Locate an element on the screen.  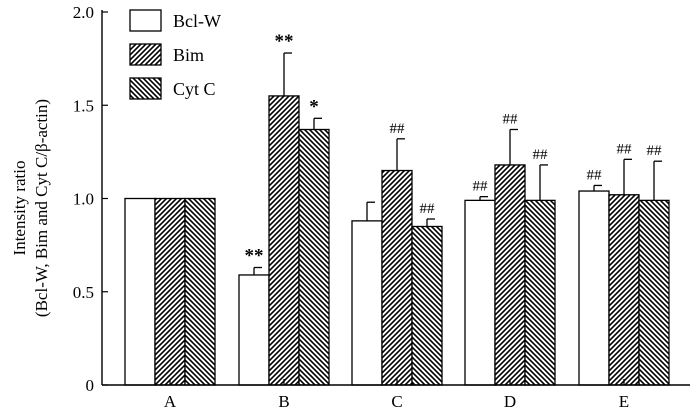
y-axis-label-line1: Intensity ratio is located at coordinates (19, 208).